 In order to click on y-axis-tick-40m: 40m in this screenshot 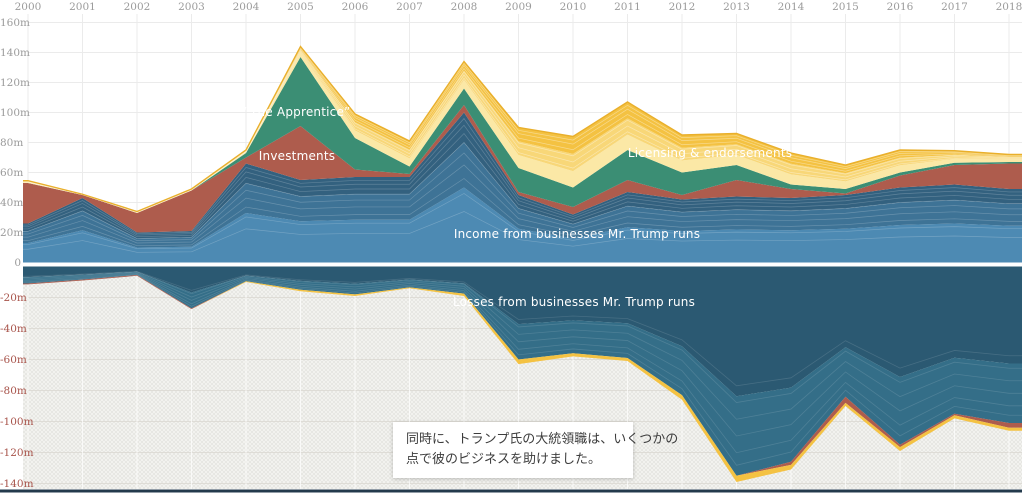, I will do `click(12, 202)`.